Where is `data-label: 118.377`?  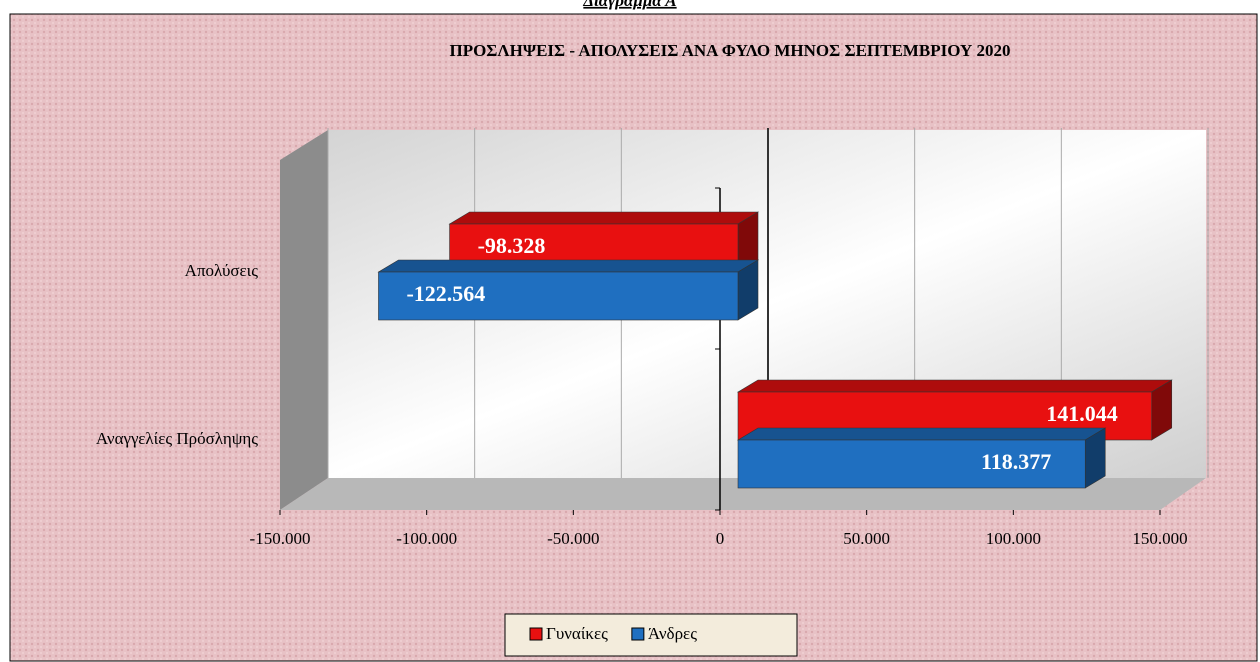 data-label: 118.377 is located at coordinates (1016, 461).